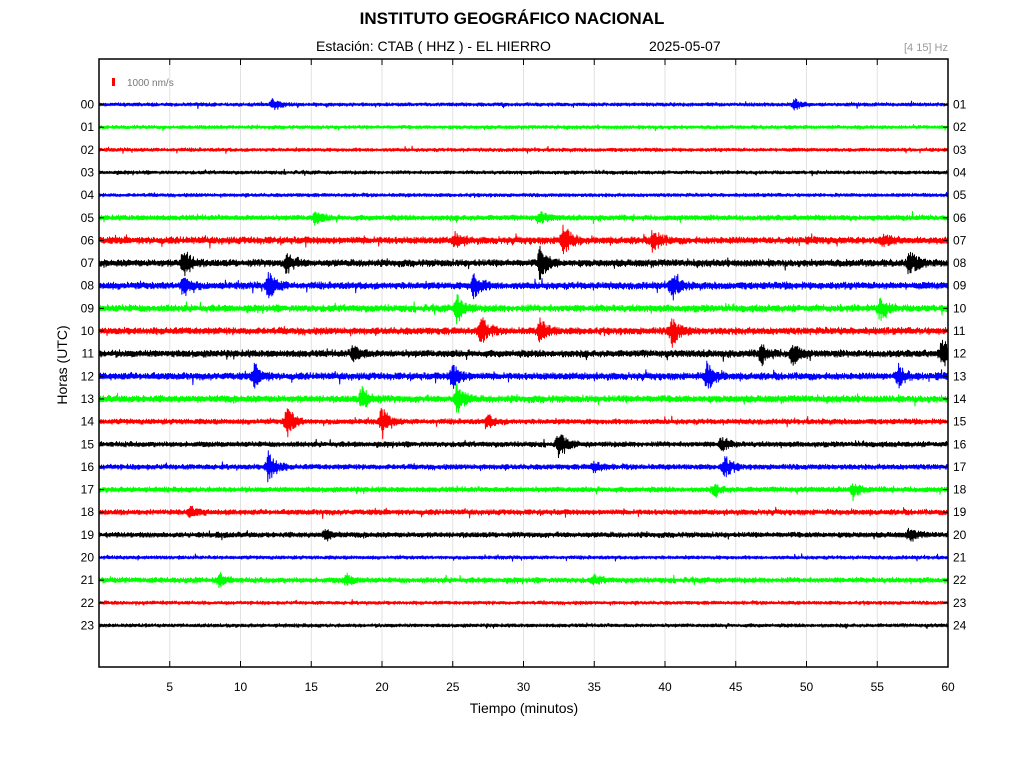 The width and height of the screenshot is (1024, 768). I want to click on station-label: Estación: CTAB ( HHZ ) - EL HIERRO, so click(433, 46).